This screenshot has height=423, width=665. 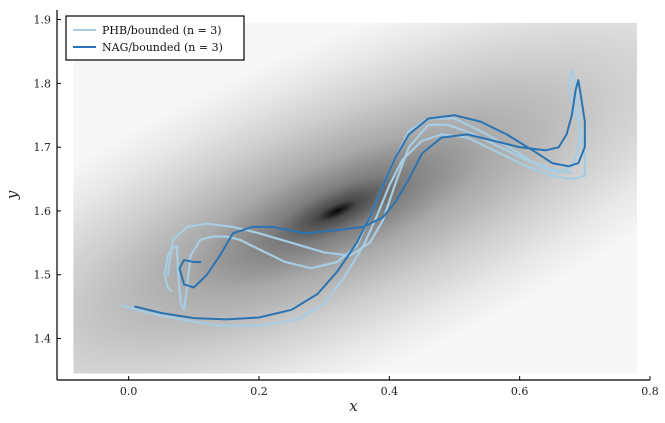 I want to click on x-tick-label: 0.2, so click(x=259, y=391).